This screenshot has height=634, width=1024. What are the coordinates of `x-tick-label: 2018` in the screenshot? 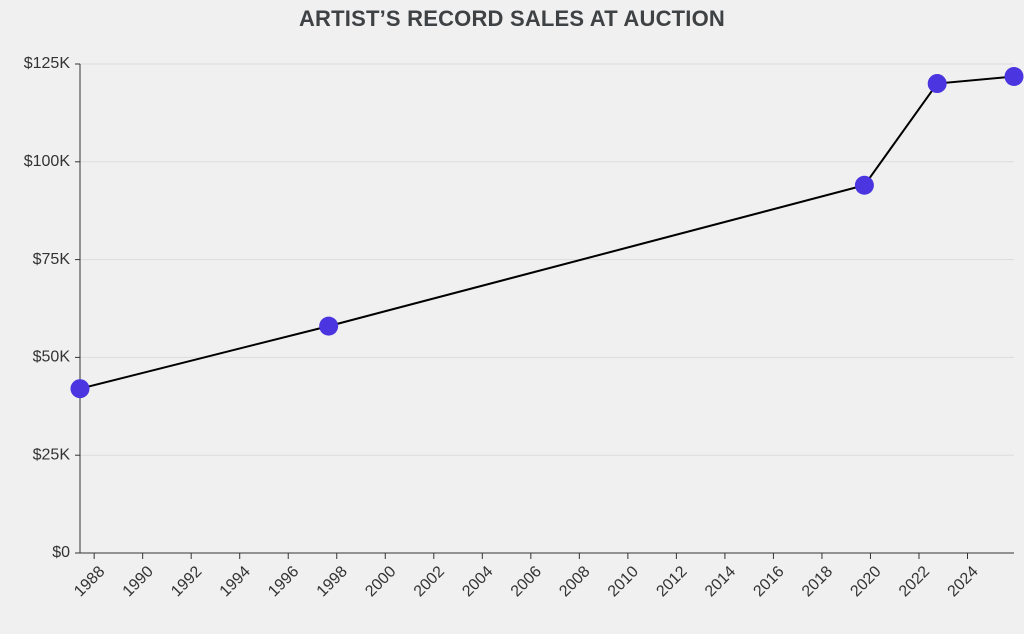 It's located at (817, 581).